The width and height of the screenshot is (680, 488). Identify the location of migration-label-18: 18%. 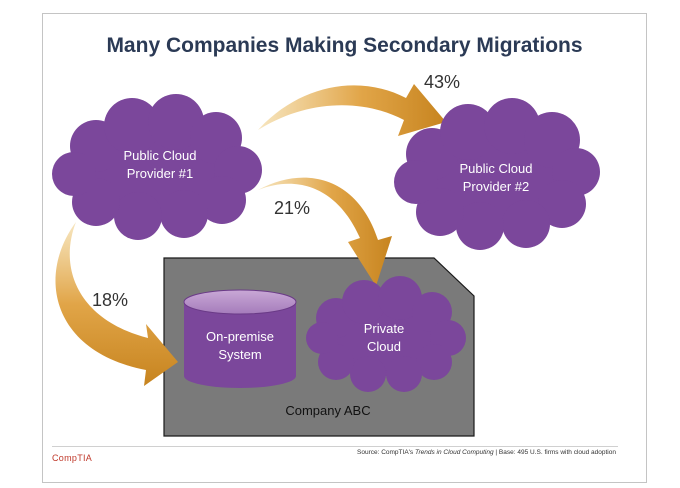
(110, 300).